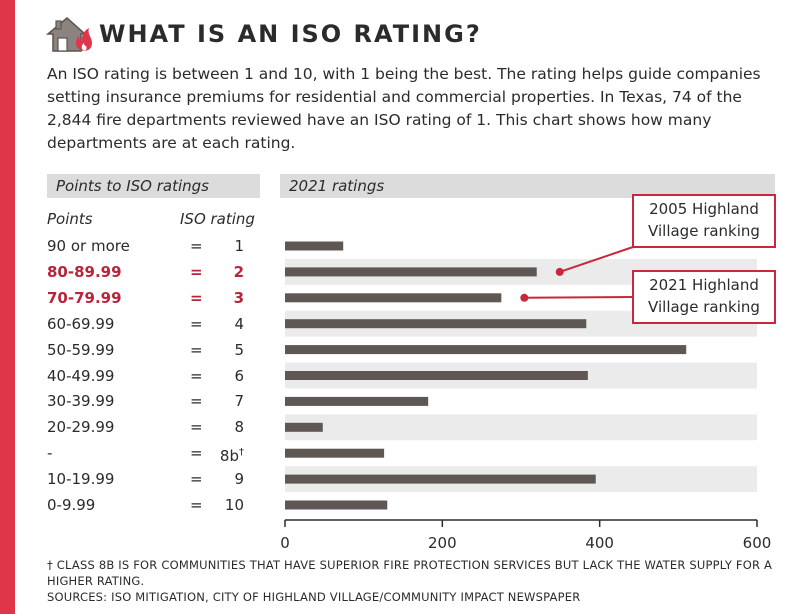  I want to click on iso-rating: 5, so click(239, 349).